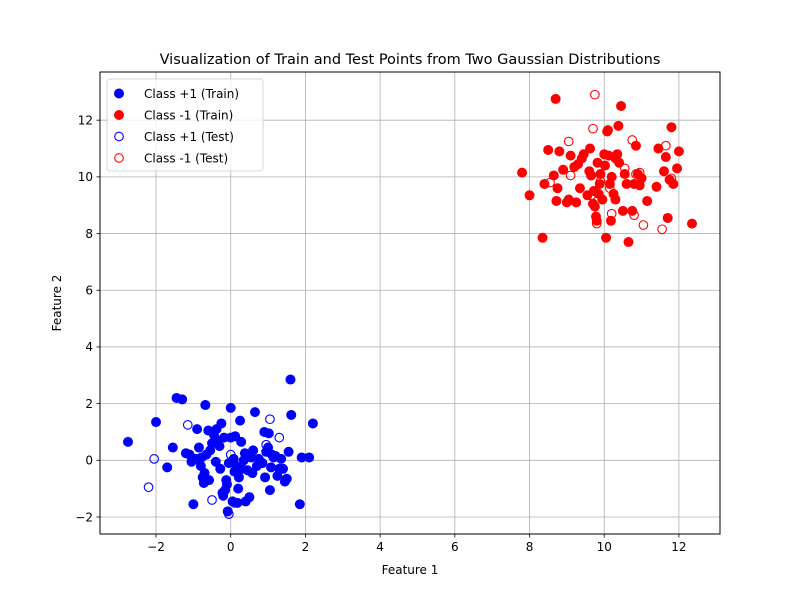 The height and width of the screenshot is (600, 800). I want to click on legend-label: Class -1 (Test), so click(186, 158).